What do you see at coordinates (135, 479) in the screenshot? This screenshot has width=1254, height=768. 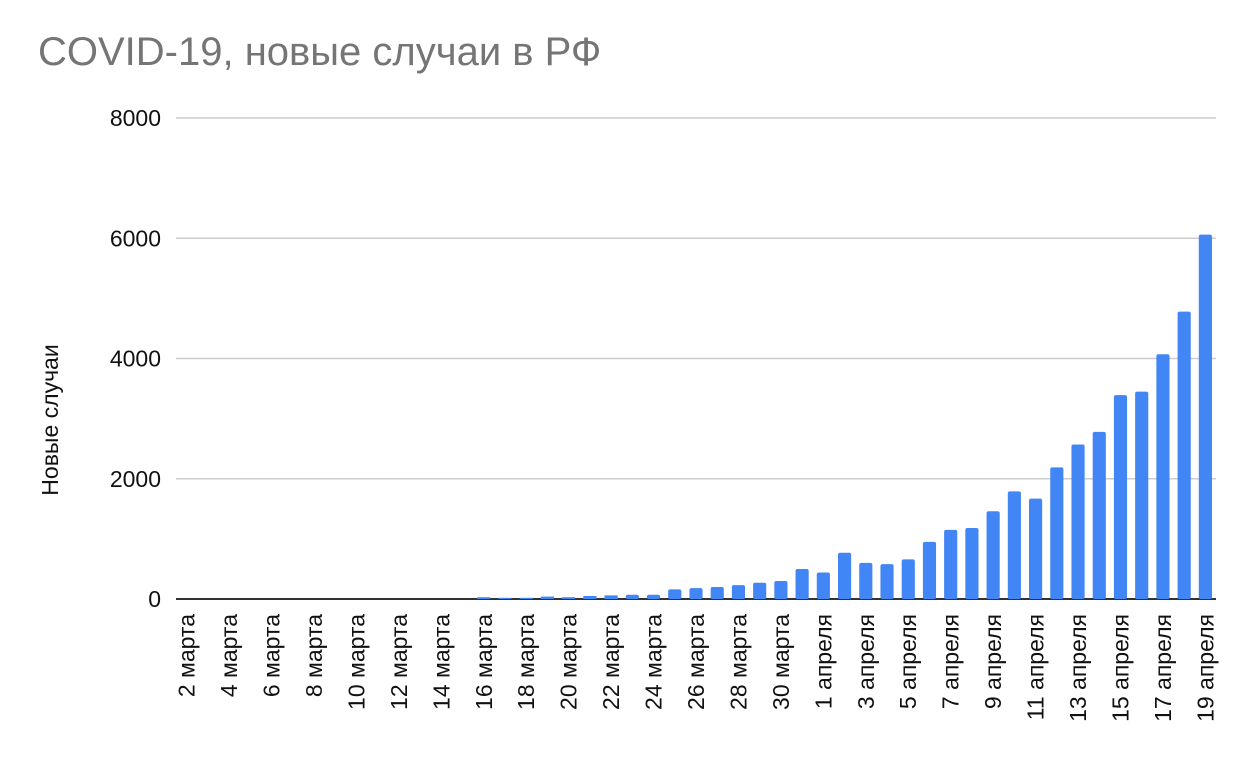 I see `y-tick-label: 2000` at bounding box center [135, 479].